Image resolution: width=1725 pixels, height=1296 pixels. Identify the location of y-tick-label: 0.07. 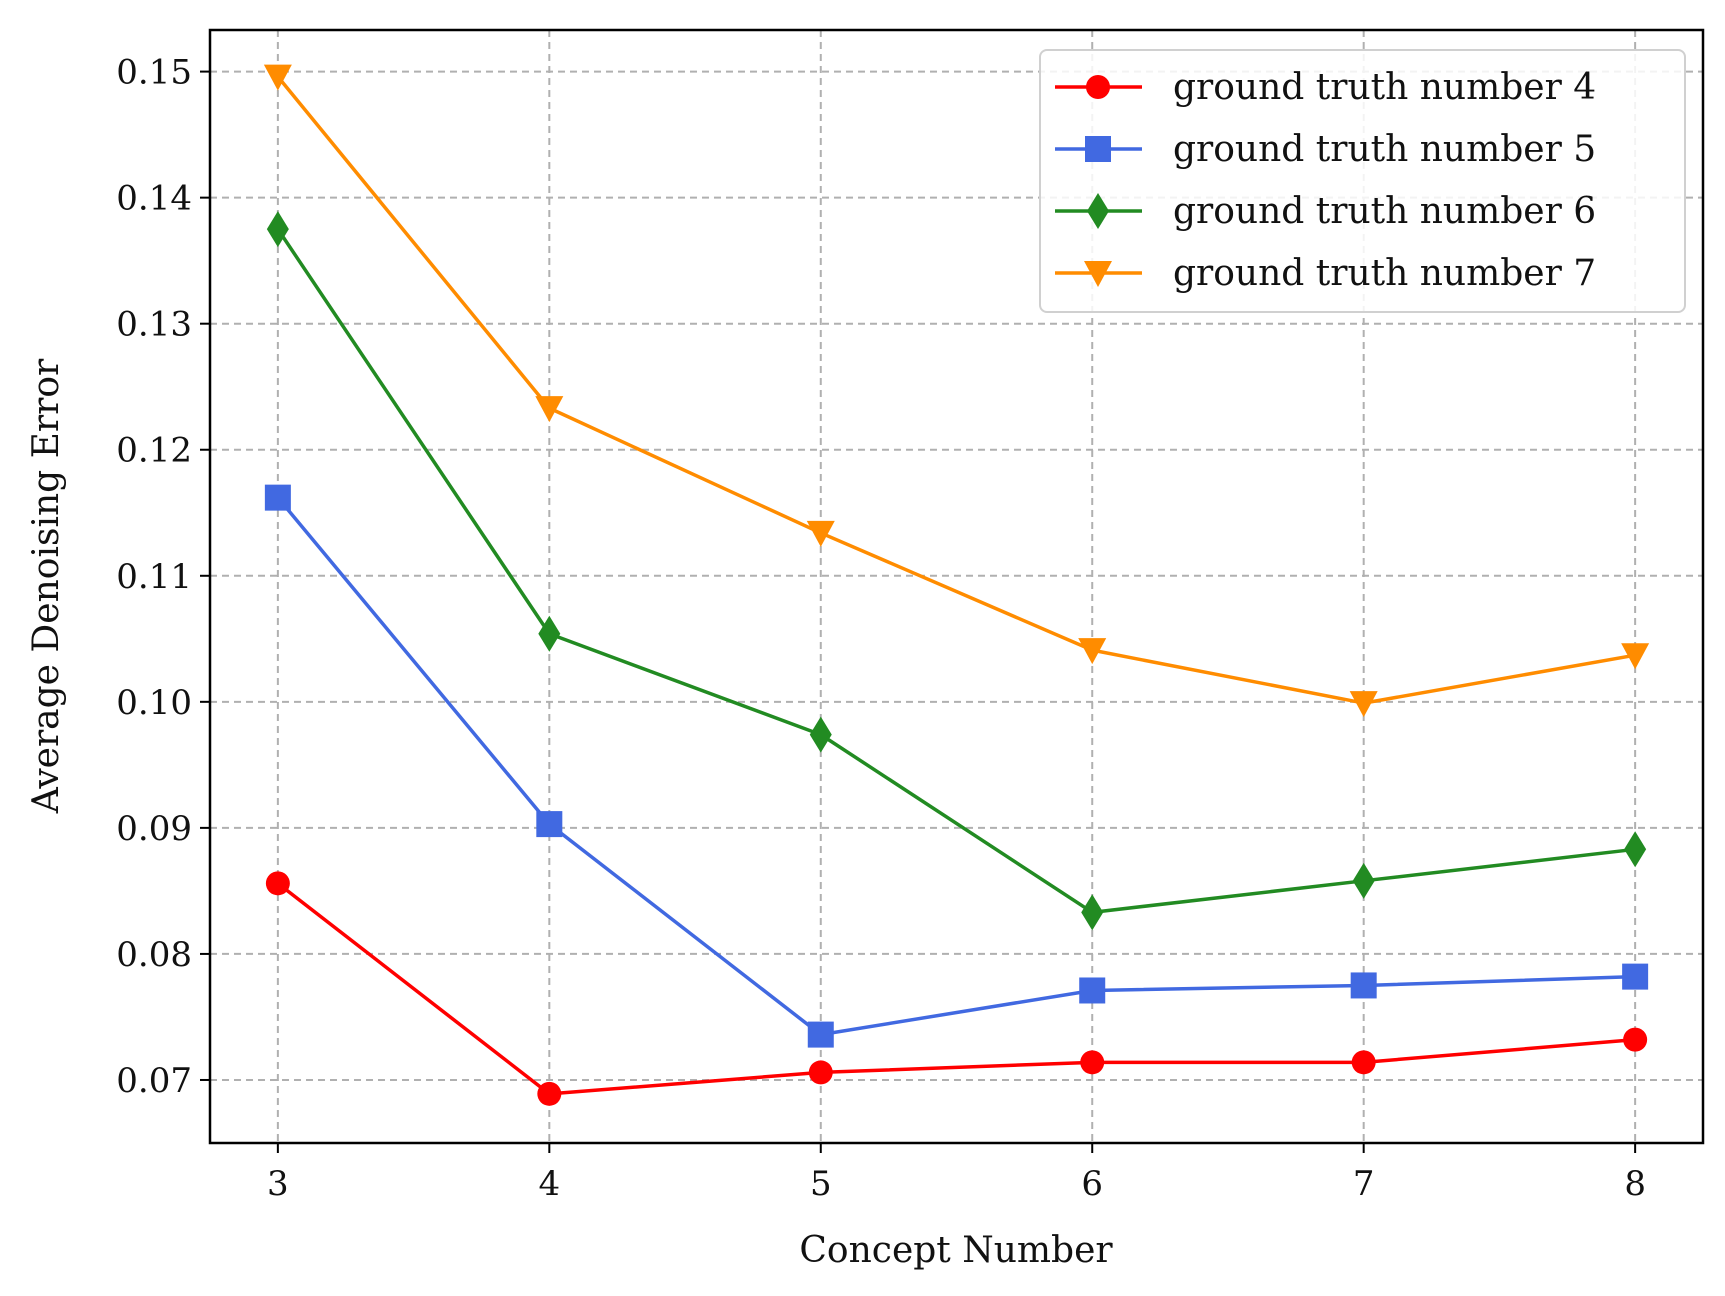
(154, 1081).